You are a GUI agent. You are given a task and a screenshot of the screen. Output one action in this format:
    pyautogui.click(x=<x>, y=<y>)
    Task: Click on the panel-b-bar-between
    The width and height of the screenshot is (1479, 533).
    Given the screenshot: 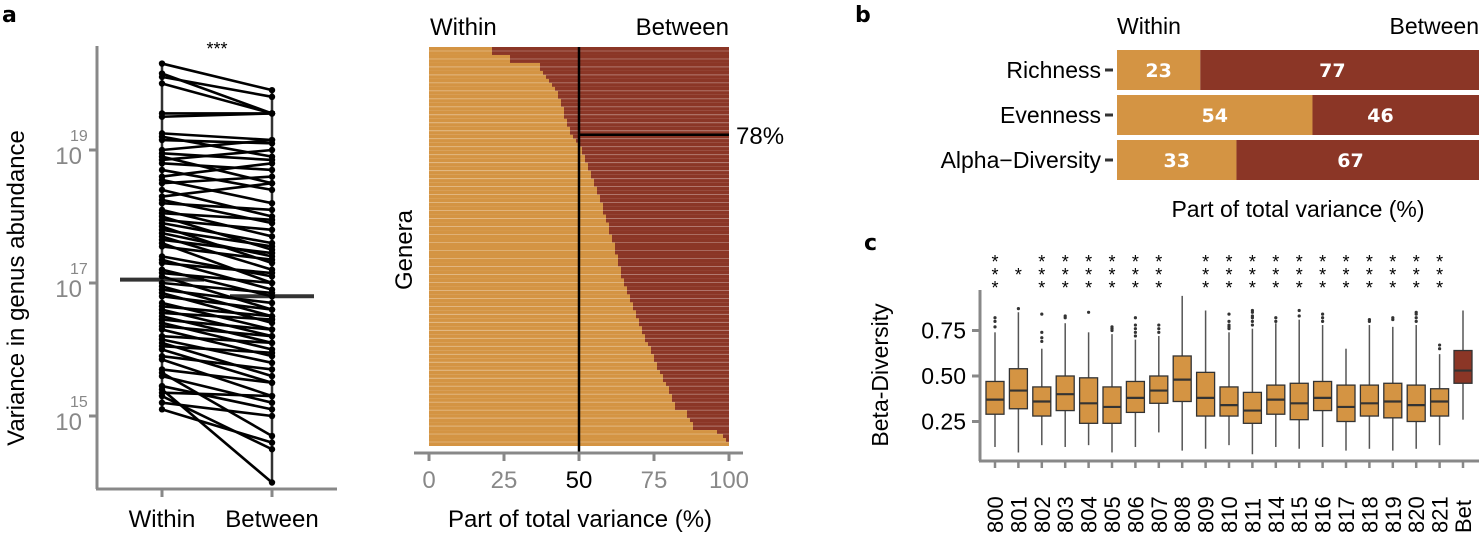 What is the action you would take?
    pyautogui.click(x=1339, y=70)
    